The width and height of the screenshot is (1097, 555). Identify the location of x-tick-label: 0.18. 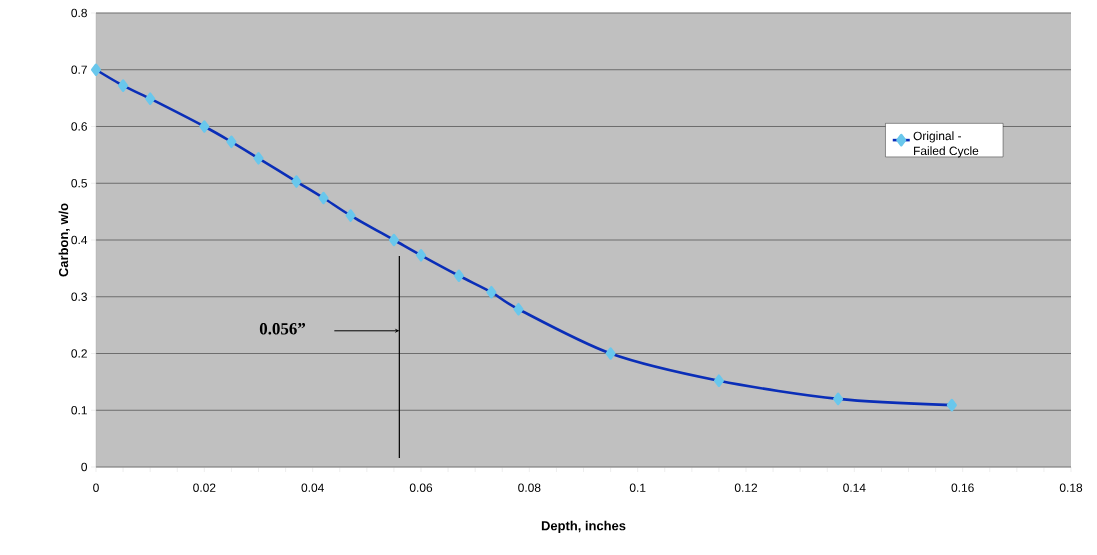
(1071, 487).